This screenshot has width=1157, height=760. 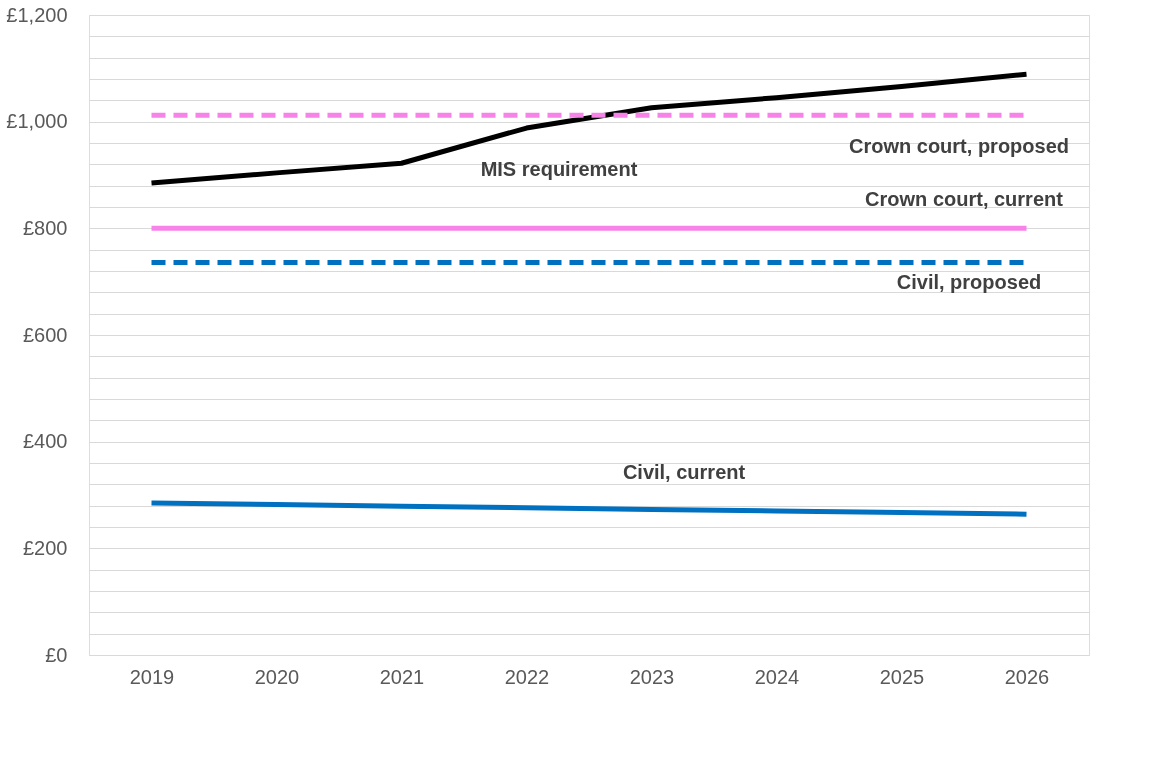 I want to click on y-tick-label: £800, so click(x=45, y=227).